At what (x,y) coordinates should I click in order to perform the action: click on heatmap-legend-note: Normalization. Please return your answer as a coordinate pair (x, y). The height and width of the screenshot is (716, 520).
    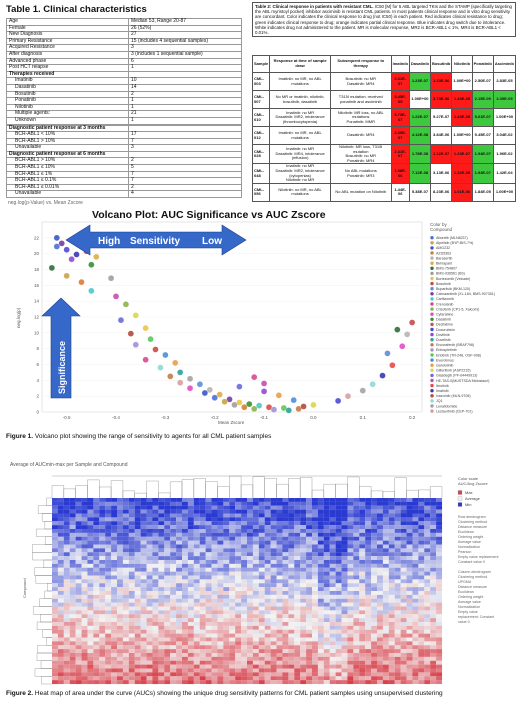
    Looking at the image, I should click on (469, 547).